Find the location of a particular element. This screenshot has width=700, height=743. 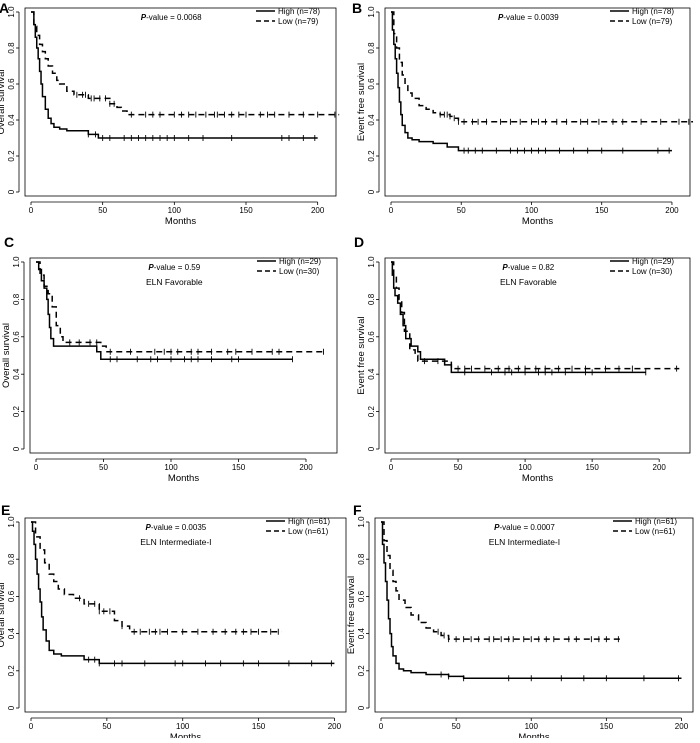

p-value-text: -value = 0.0007 is located at coordinates (527, 527).